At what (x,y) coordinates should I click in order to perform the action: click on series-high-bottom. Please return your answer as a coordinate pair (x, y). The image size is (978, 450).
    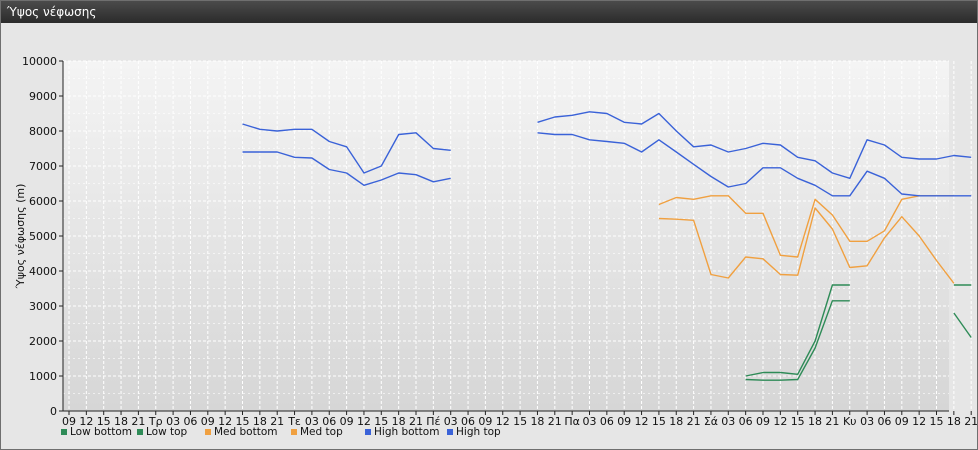
    Looking at the image, I should click on (607, 164).